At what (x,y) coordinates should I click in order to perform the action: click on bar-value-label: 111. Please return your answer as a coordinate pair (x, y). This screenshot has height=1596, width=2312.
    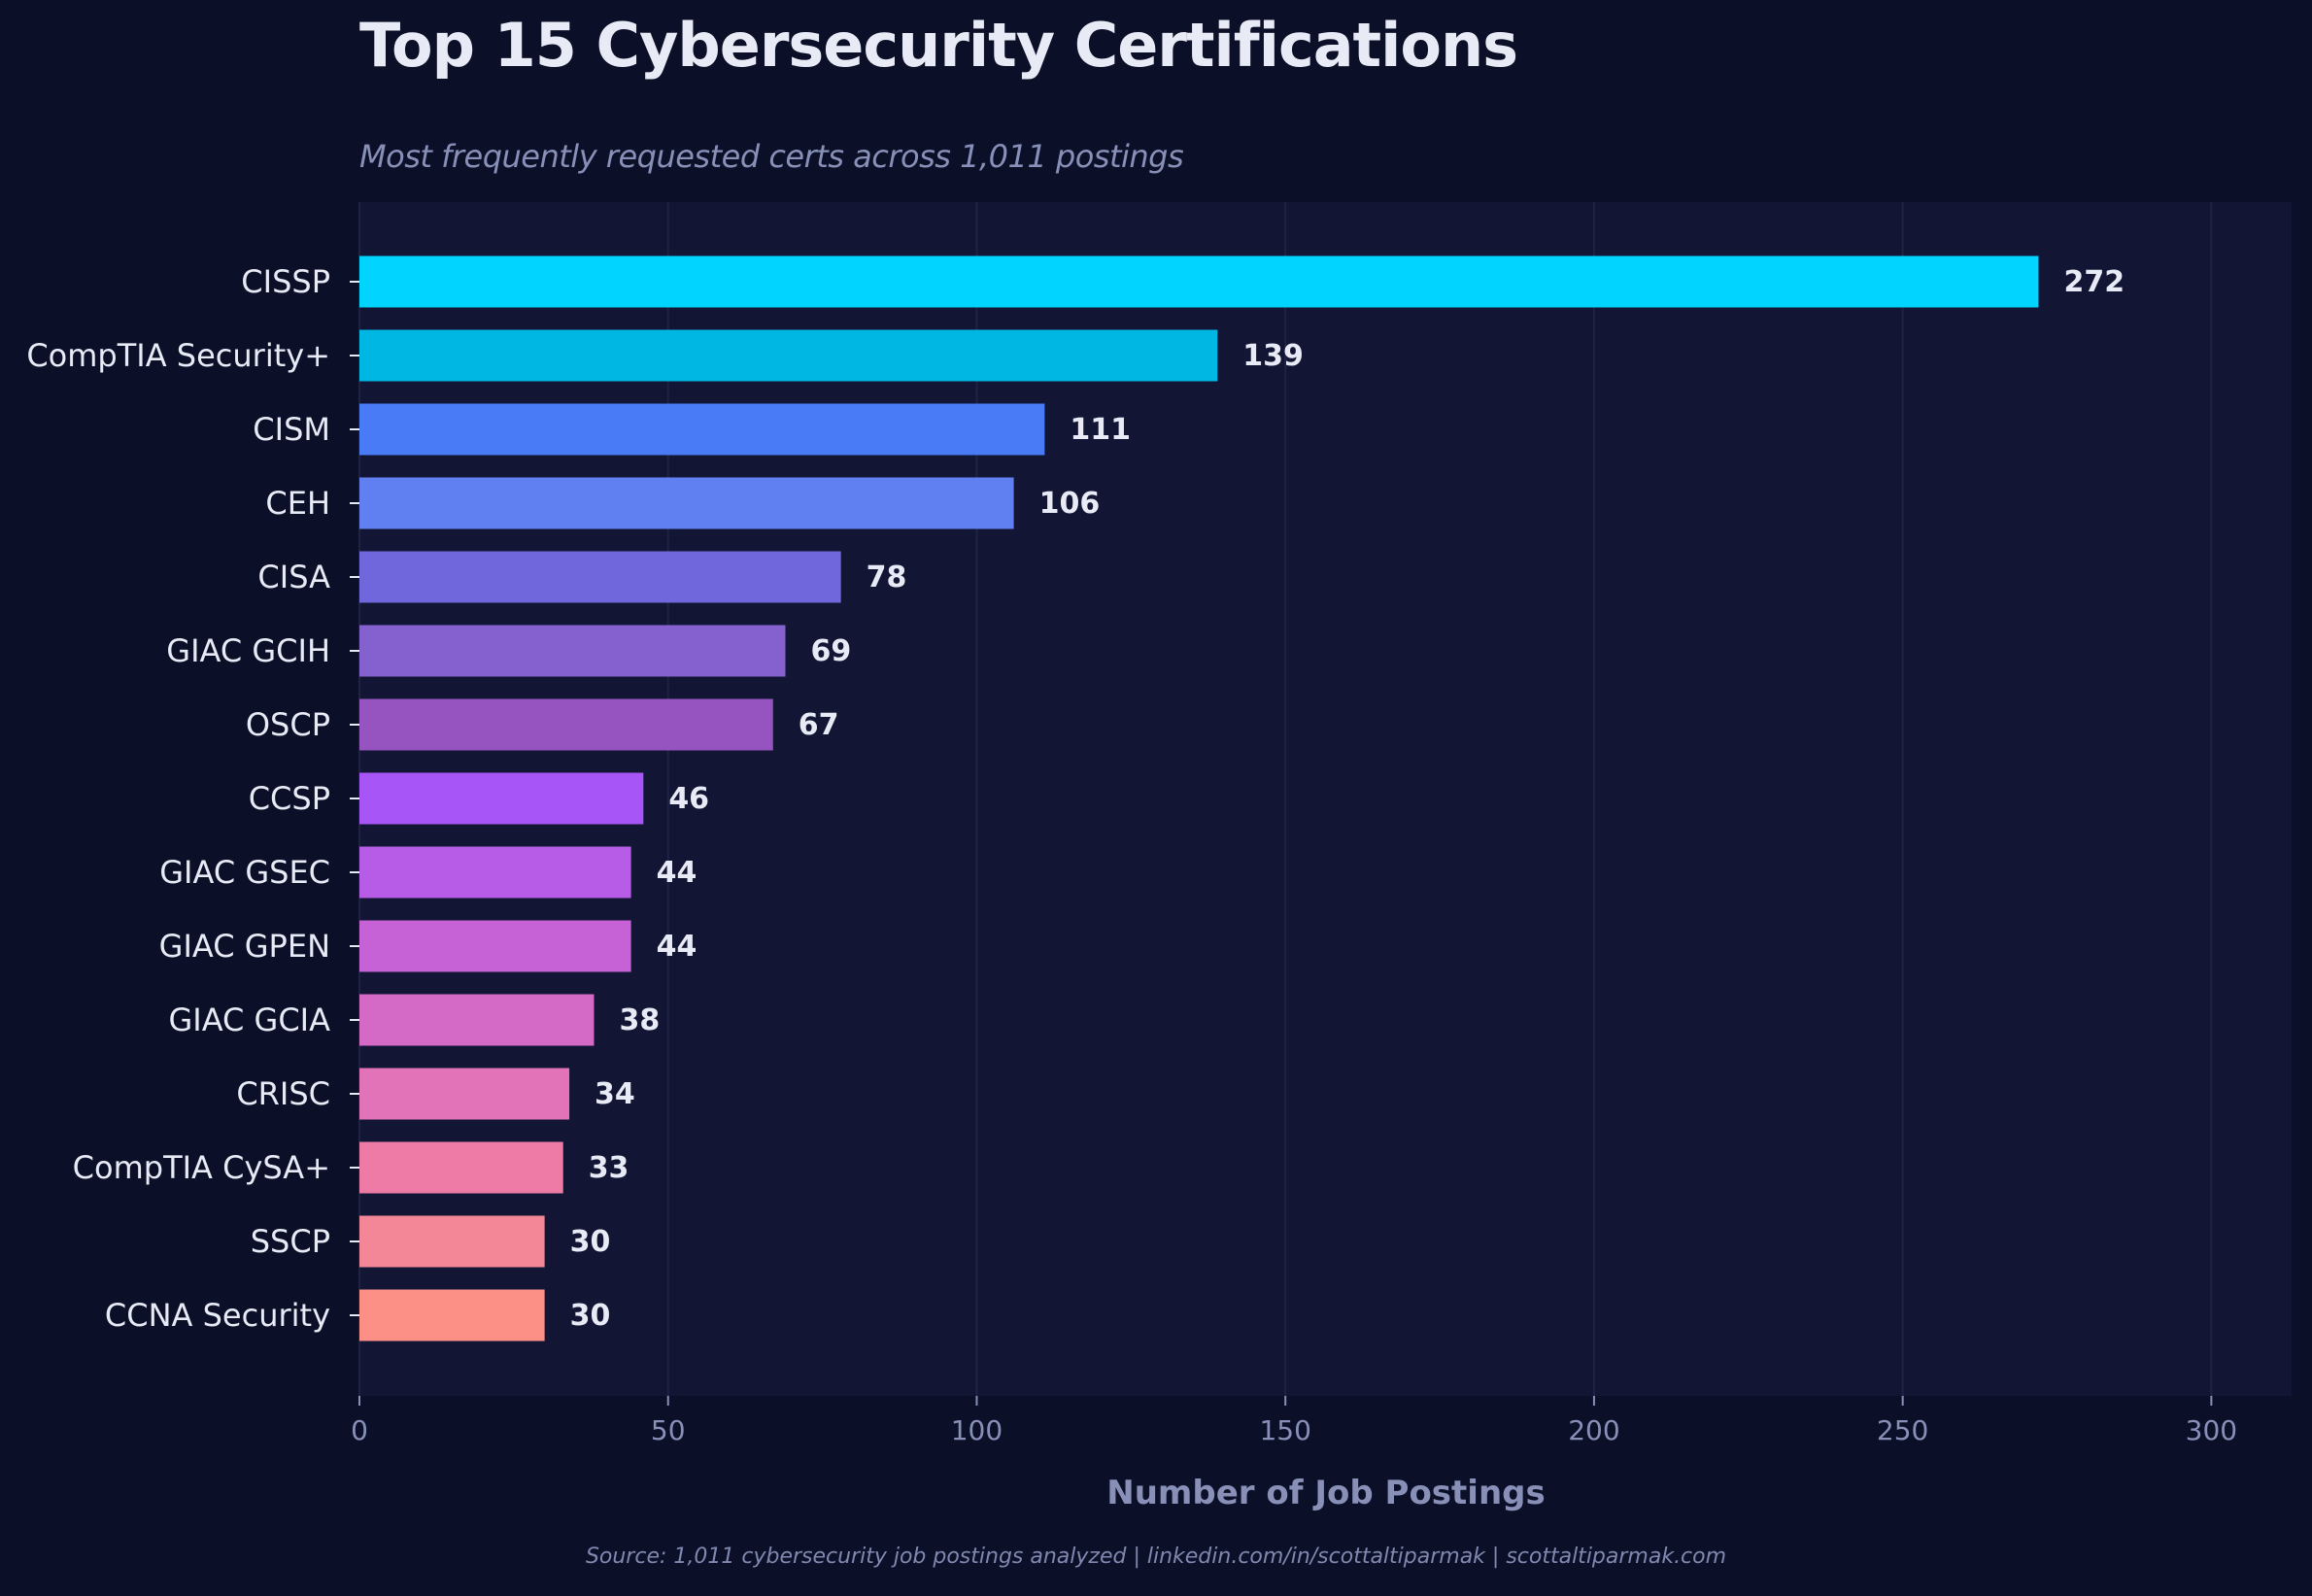
    Looking at the image, I should click on (1100, 430).